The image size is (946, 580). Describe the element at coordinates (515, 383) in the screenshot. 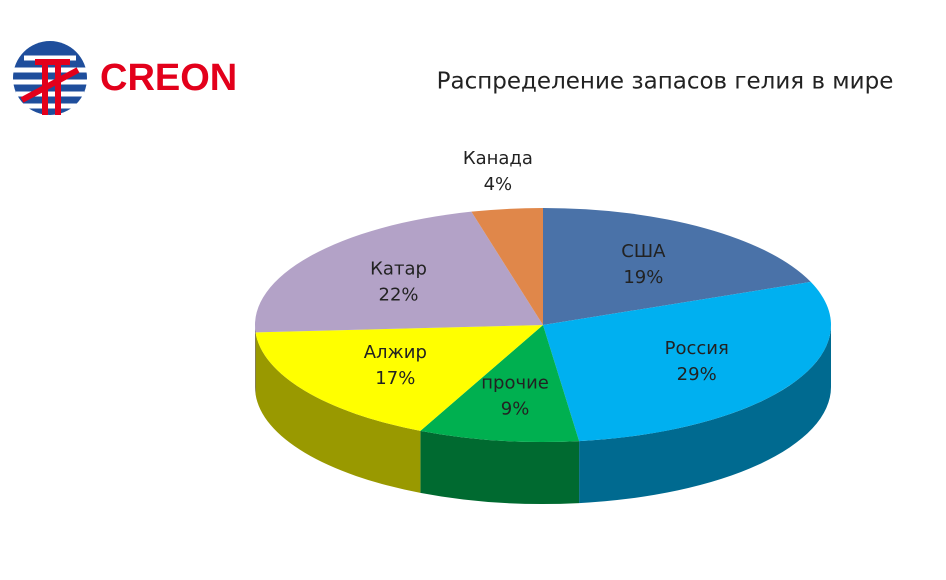

I see `slice-label: прочие` at that location.